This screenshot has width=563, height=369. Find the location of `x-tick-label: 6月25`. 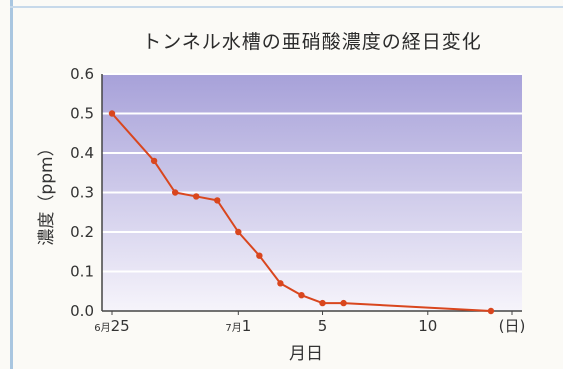

x-tick-label: 6月25 is located at coordinates (111, 326).